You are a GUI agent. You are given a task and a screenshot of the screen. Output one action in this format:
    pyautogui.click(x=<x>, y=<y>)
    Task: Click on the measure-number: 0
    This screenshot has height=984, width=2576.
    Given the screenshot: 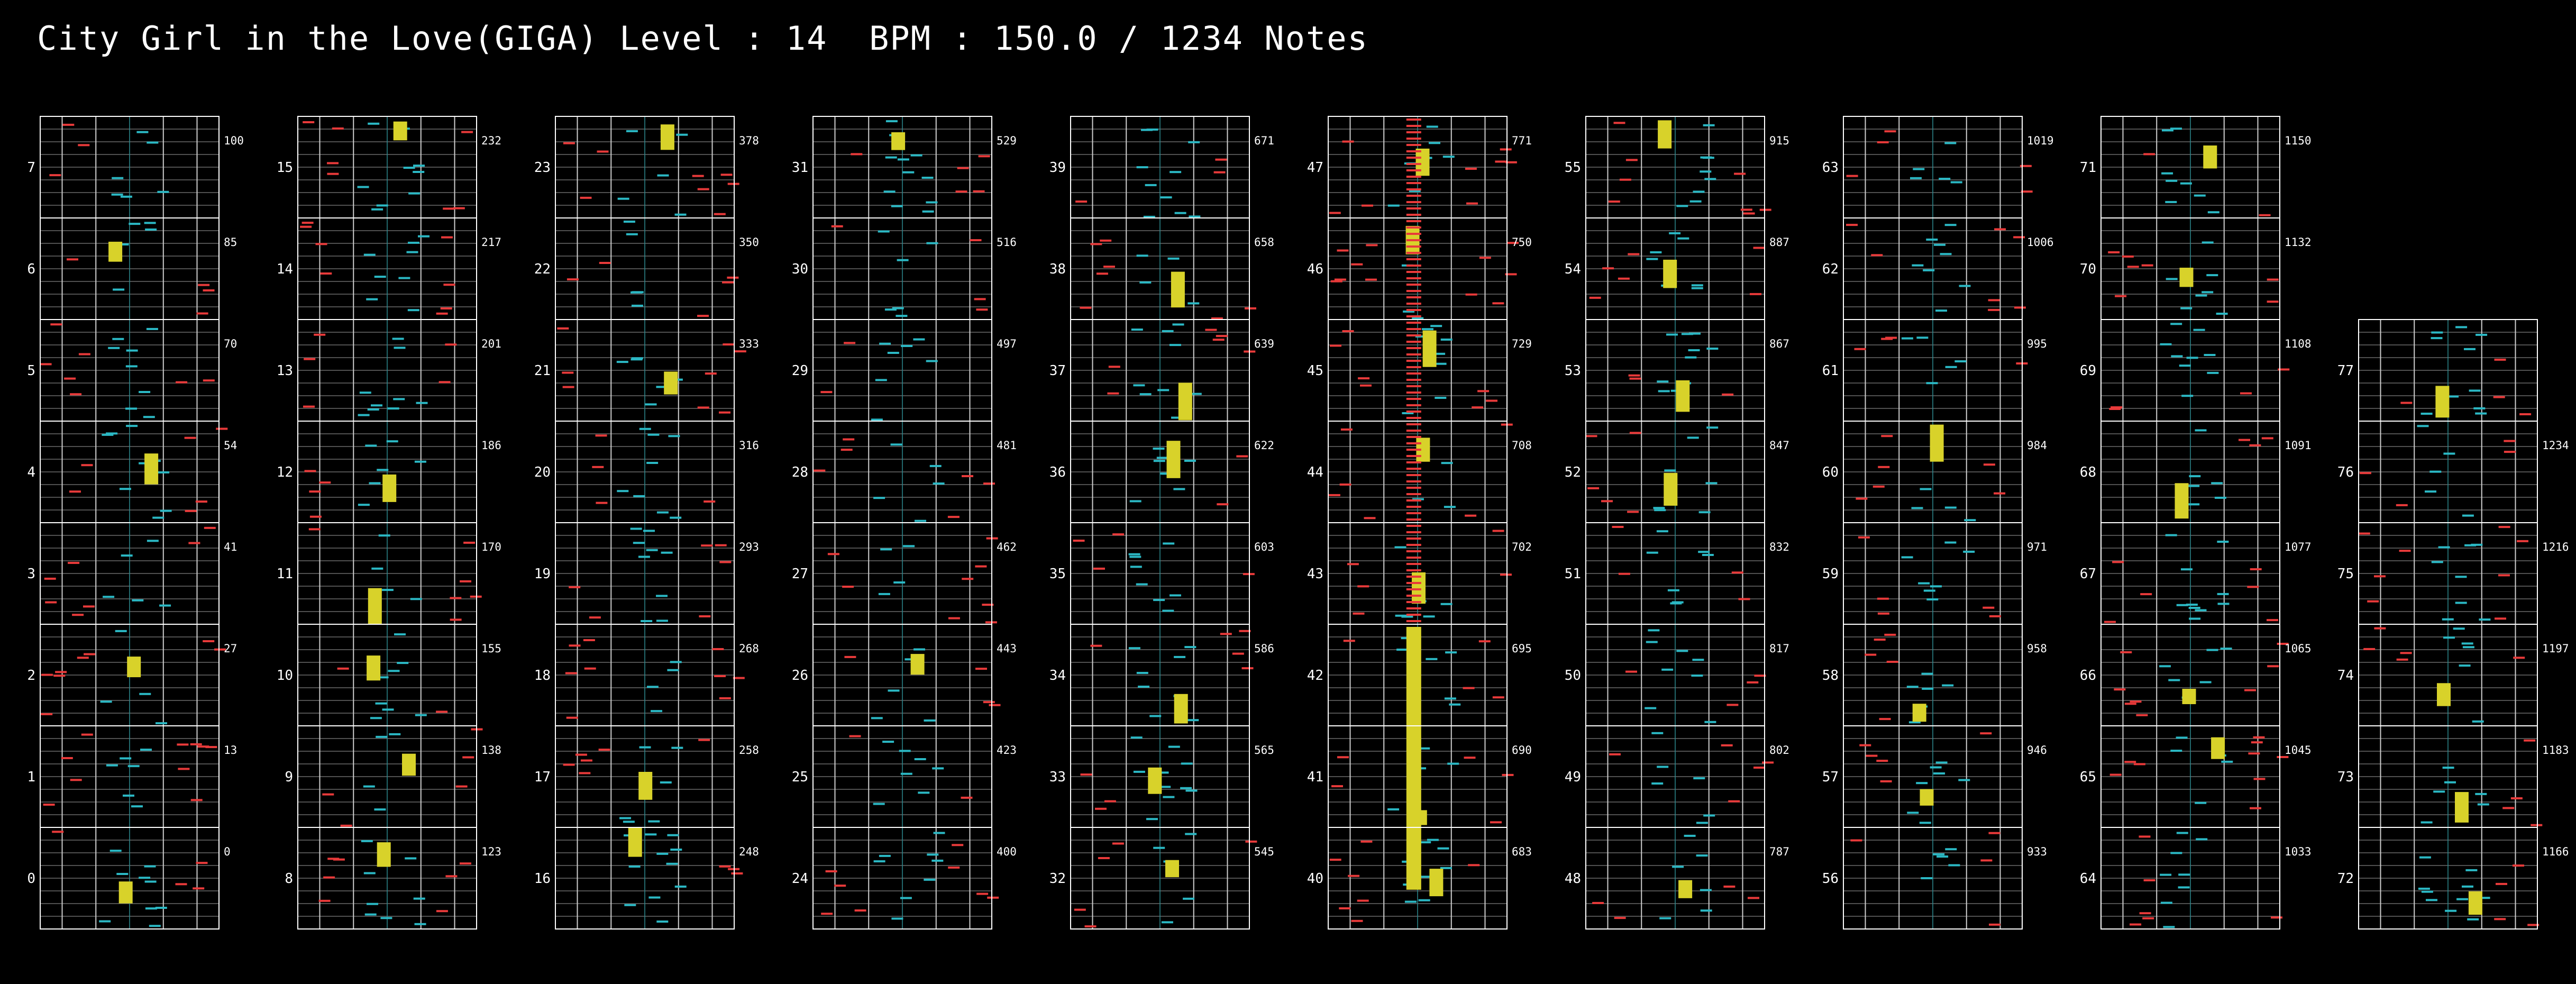 What is the action you would take?
    pyautogui.click(x=31, y=879)
    